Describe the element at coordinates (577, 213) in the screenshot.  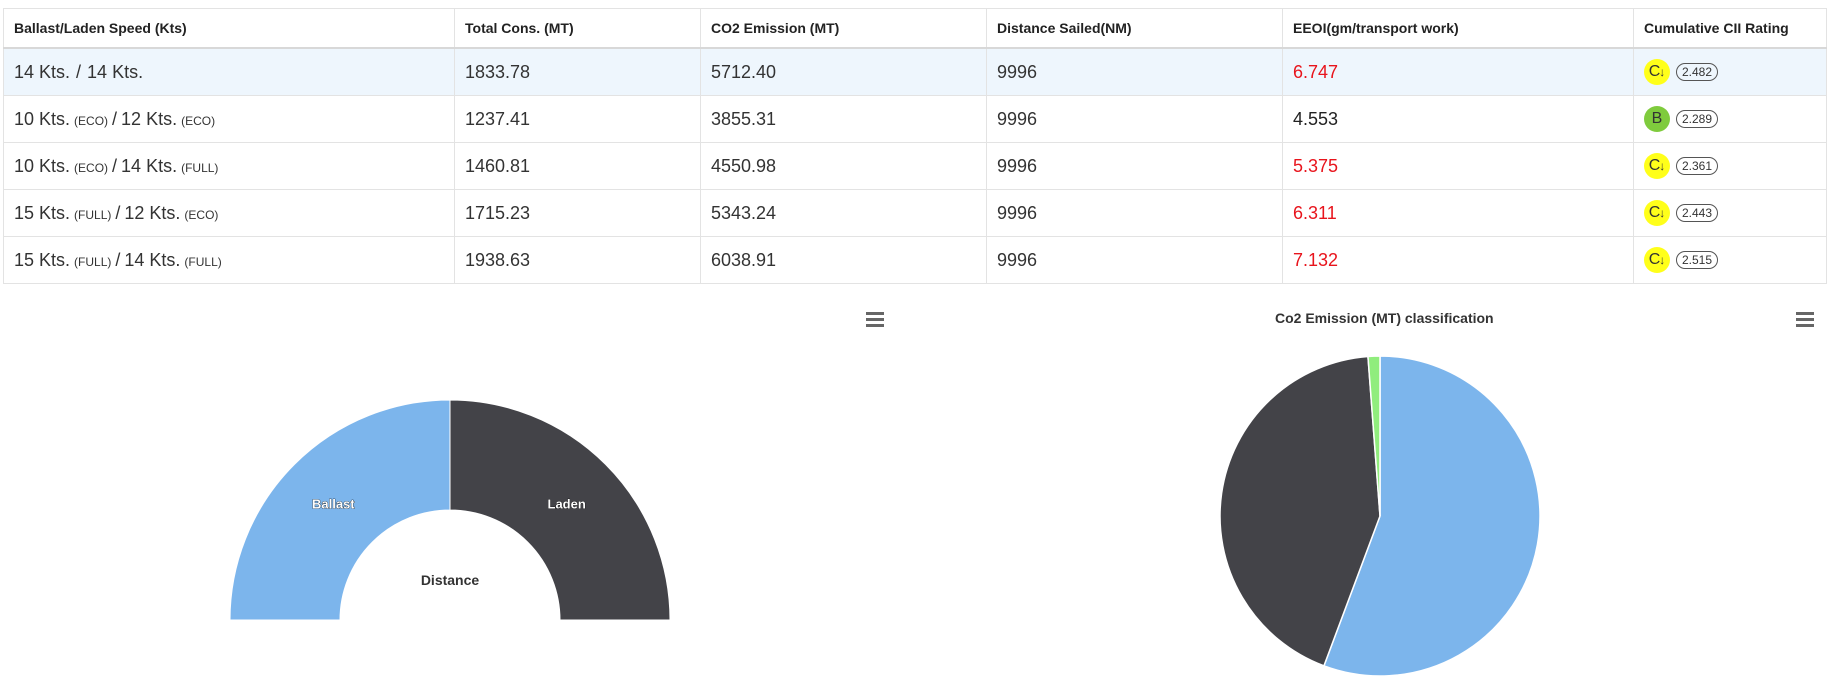
I see `total-cons-cell: 1715.23` at that location.